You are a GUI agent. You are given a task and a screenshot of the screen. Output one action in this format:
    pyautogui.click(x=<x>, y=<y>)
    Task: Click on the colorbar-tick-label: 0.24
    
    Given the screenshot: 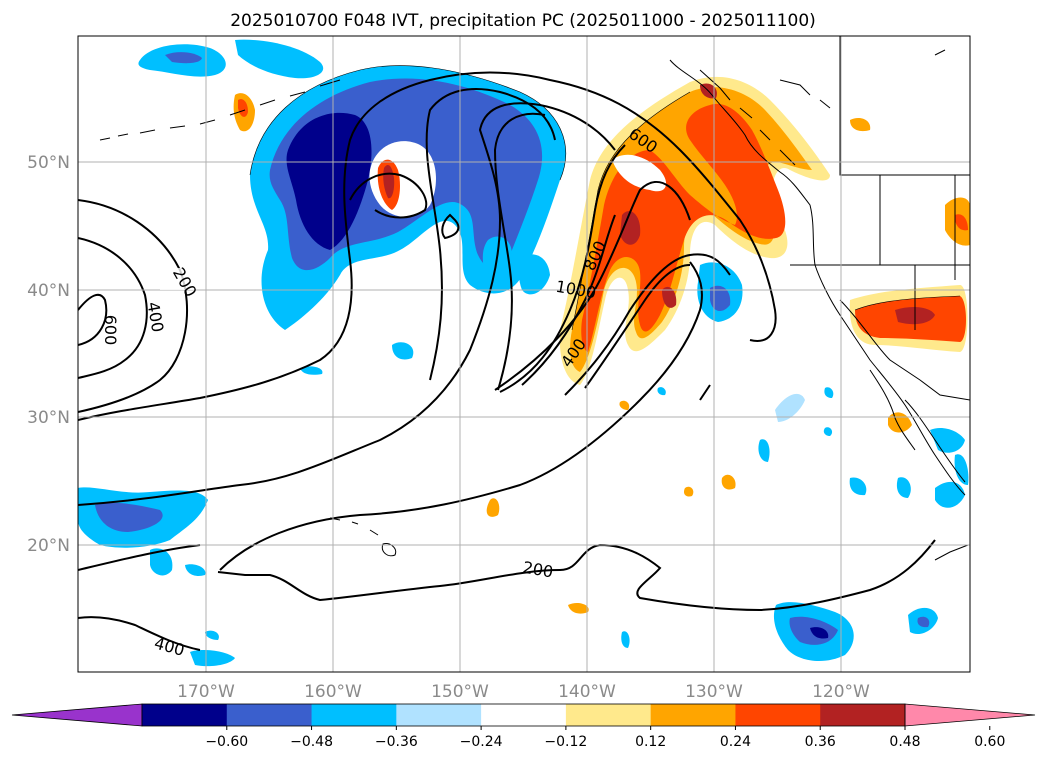 What is the action you would take?
    pyautogui.click(x=735, y=742)
    